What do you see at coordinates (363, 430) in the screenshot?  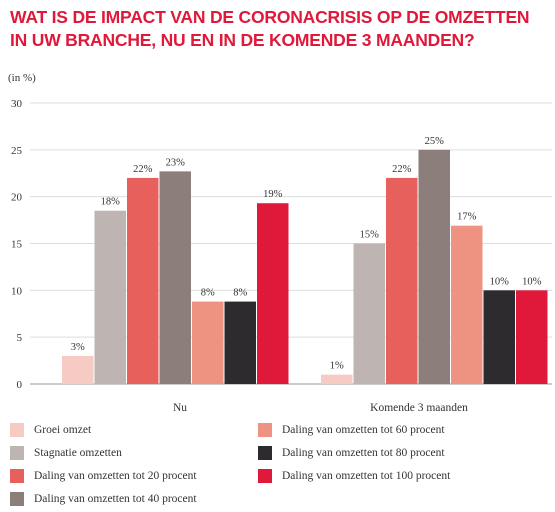 I see `legend-label: Daling van omzetten tot 60 procent` at bounding box center [363, 430].